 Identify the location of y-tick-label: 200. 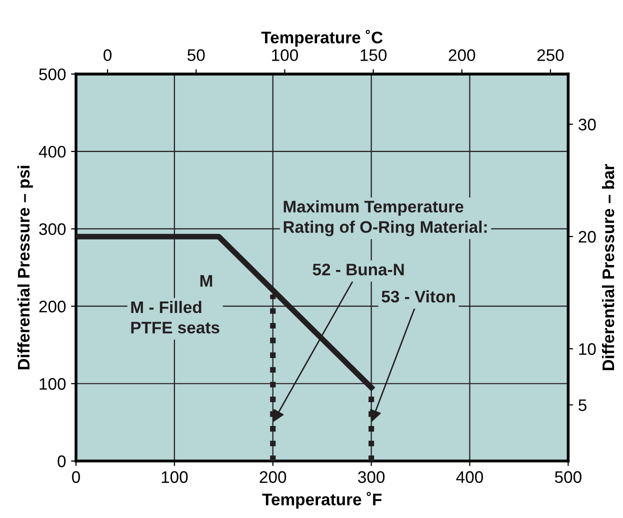
(52, 306).